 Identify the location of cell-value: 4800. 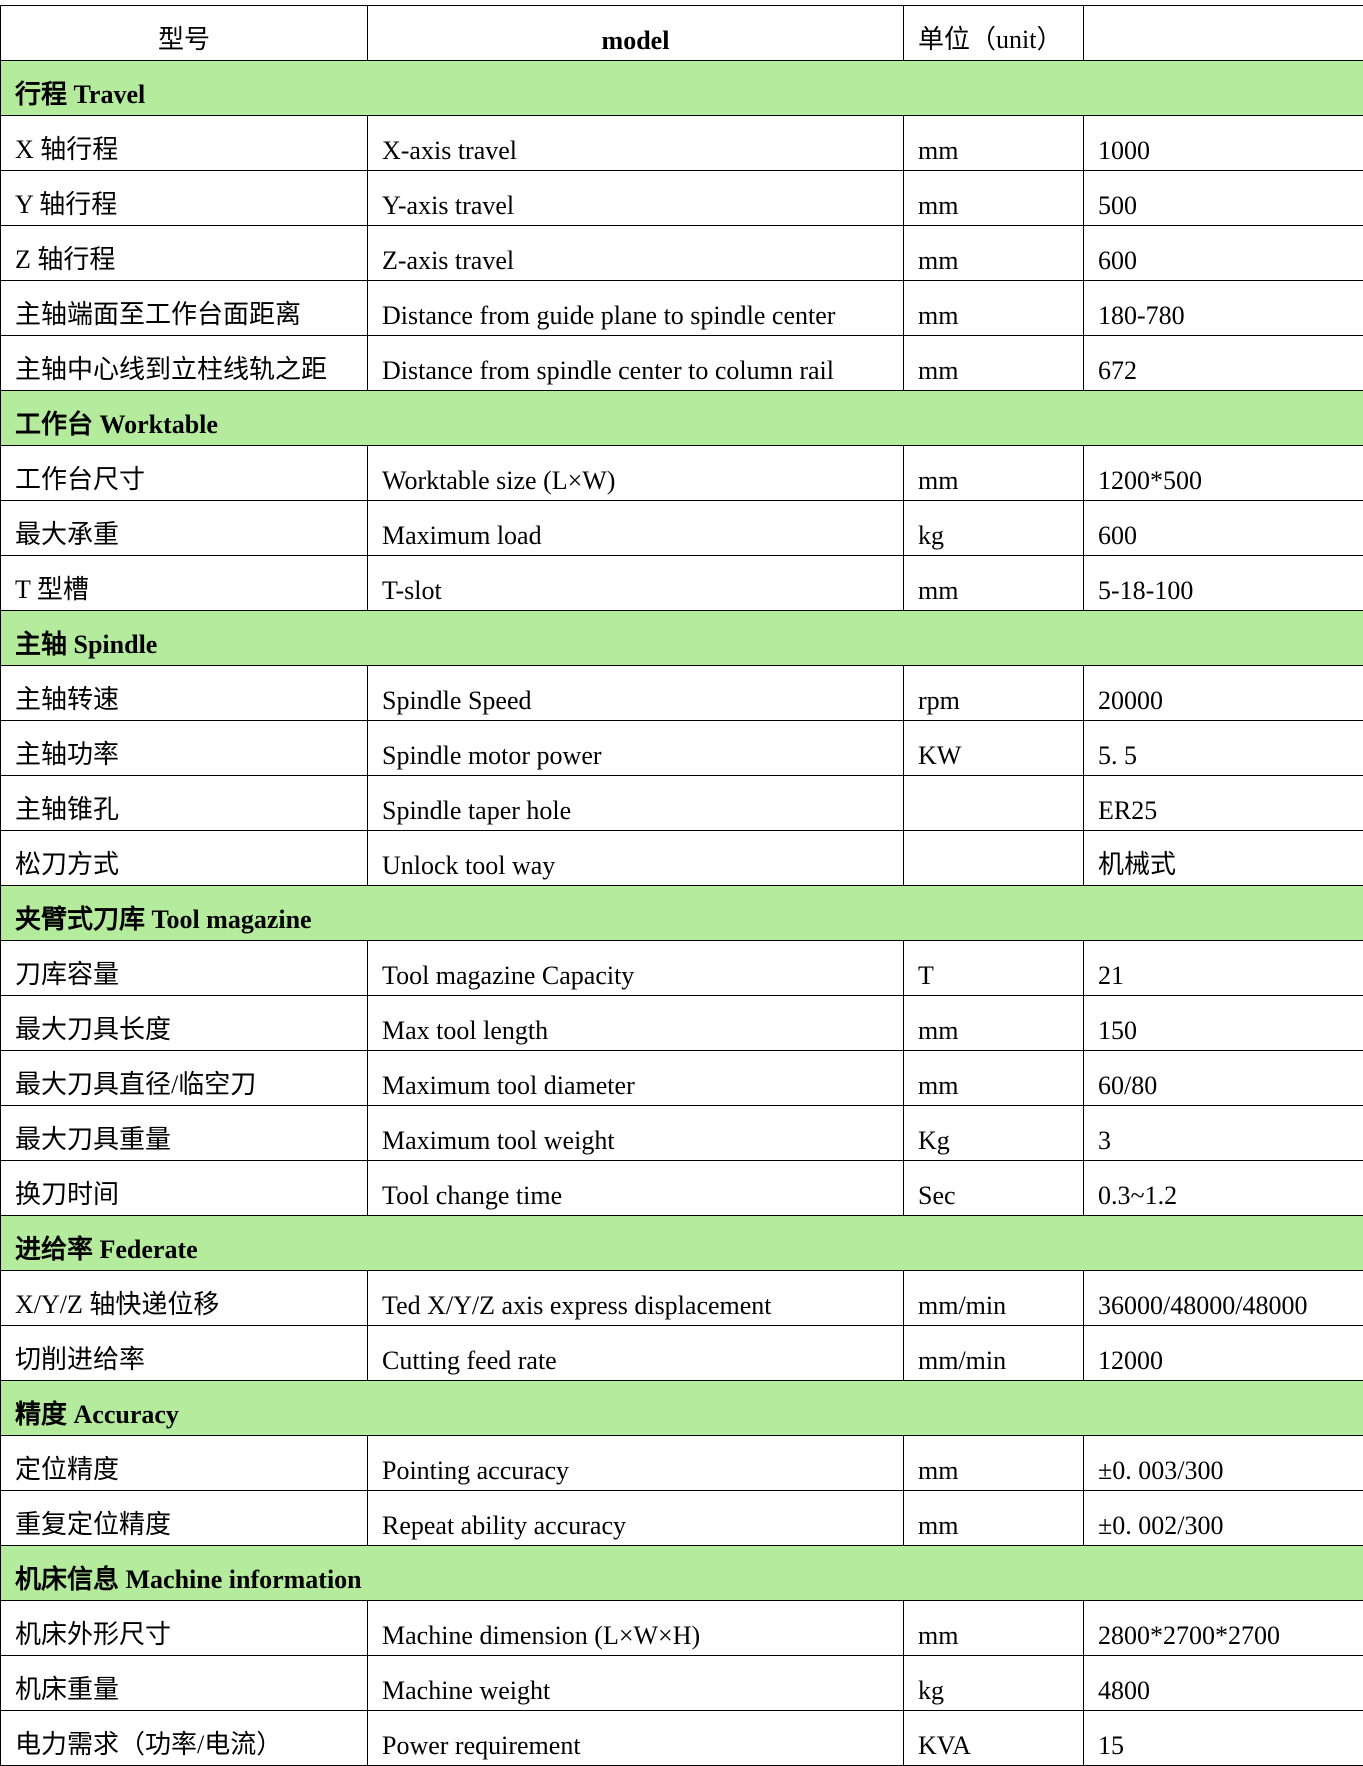
(1223, 1683).